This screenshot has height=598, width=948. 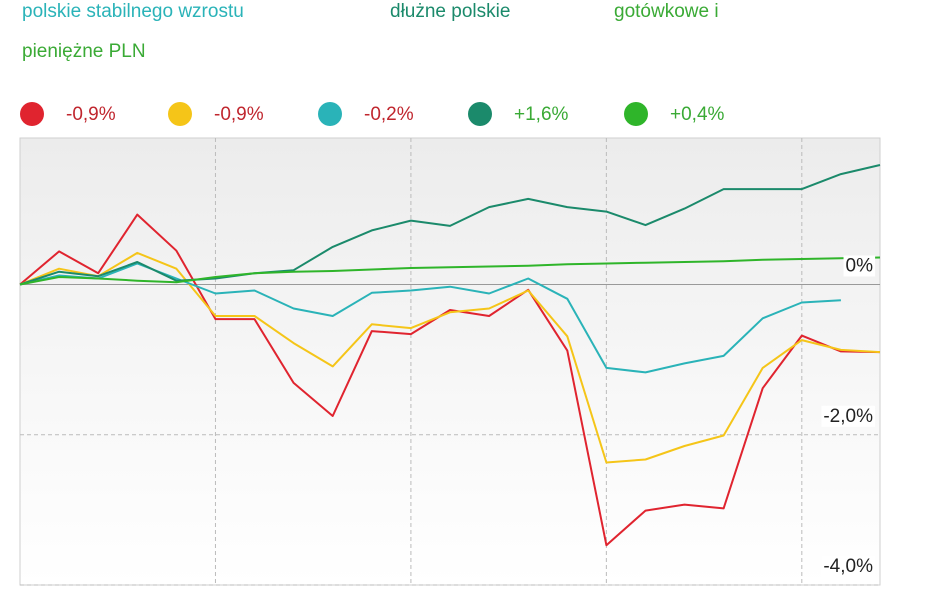 I want to click on y-tick-label: -4,0%, so click(x=848, y=566).